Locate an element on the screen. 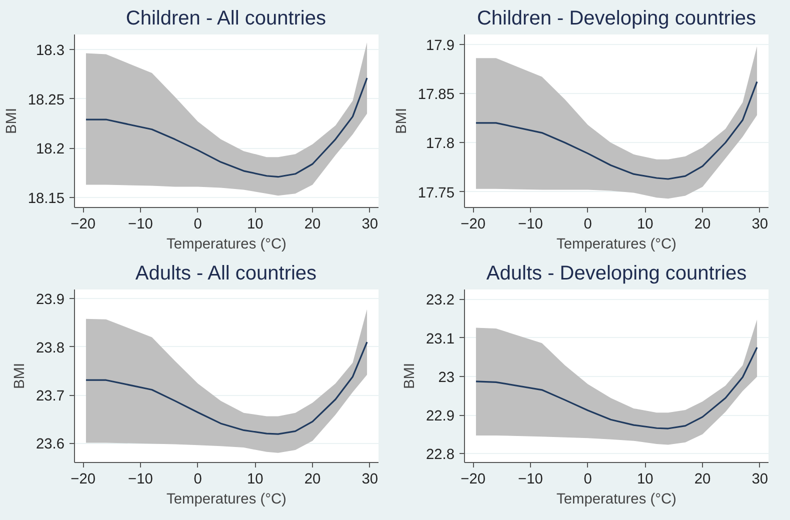 The width and height of the screenshot is (790, 520). chart-title: Adults - All countries is located at coordinates (226, 273).